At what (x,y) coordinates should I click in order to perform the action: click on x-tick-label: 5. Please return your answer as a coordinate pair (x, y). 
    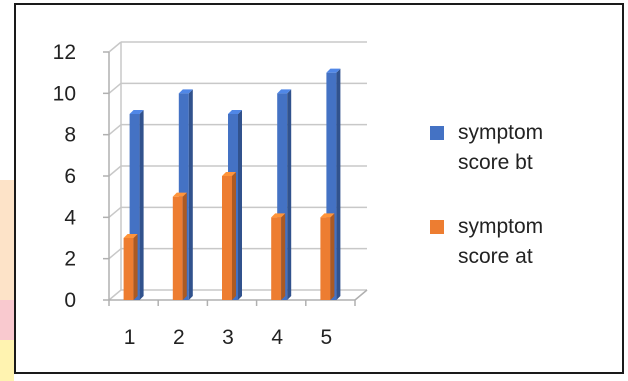
    Looking at the image, I should click on (327, 337).